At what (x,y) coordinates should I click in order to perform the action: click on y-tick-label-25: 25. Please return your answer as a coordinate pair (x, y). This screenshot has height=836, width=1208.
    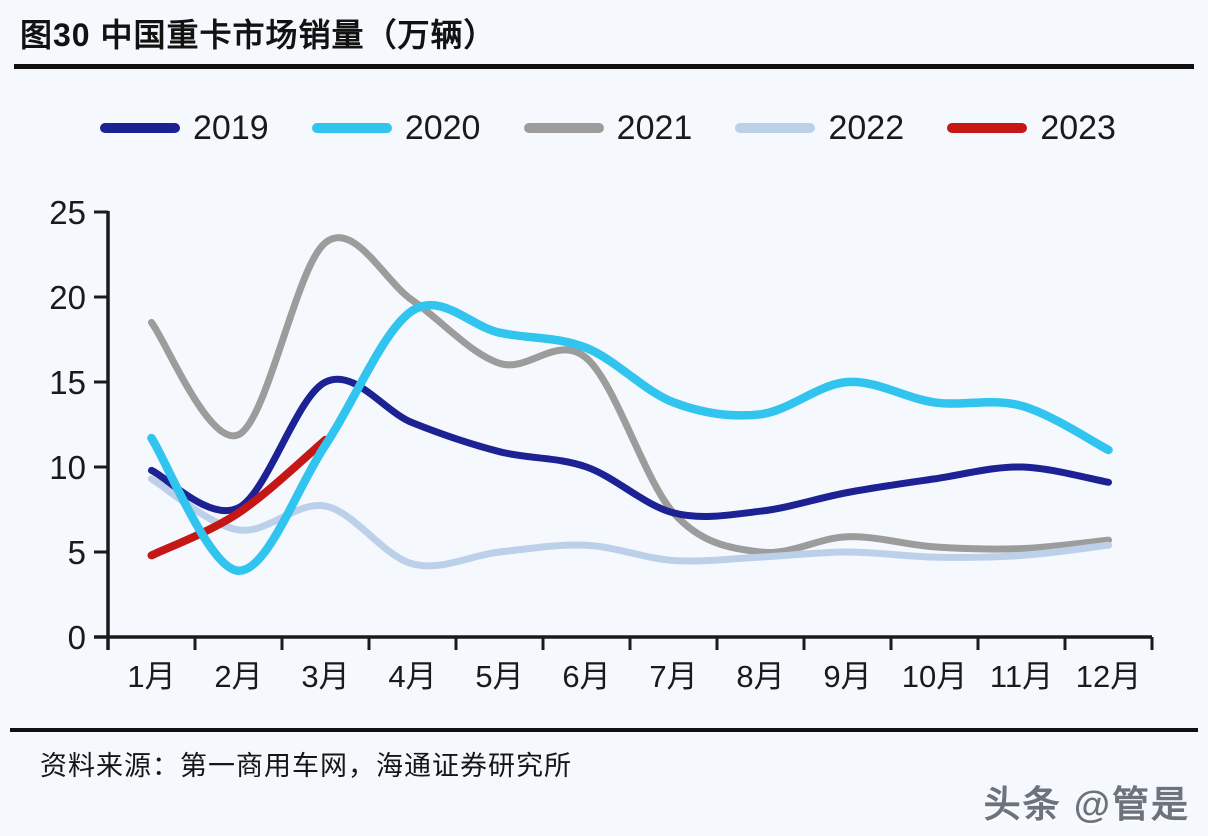
    Looking at the image, I should click on (67, 212).